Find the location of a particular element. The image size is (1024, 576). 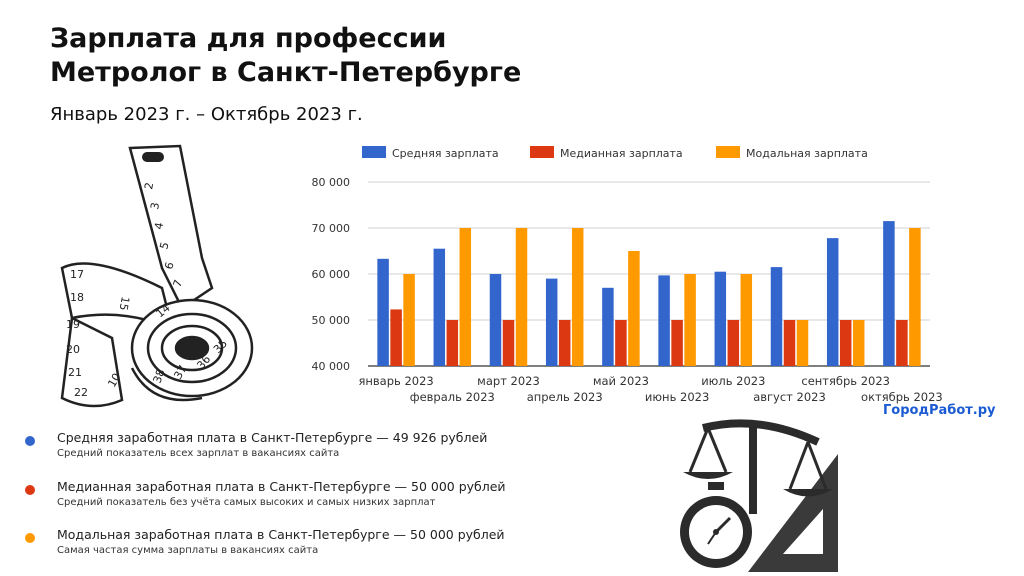

tape-number: 20 is located at coordinates (73, 349).